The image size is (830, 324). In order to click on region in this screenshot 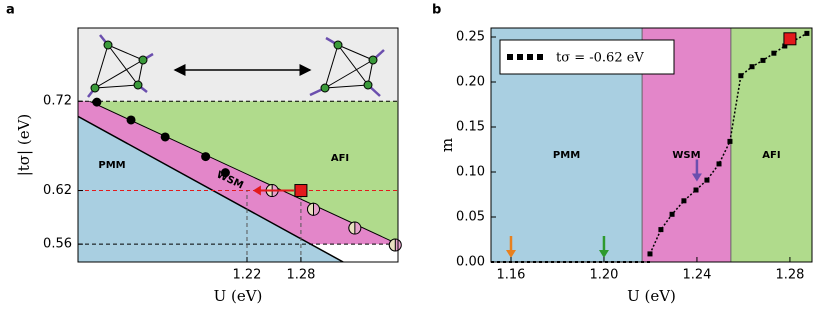, I will do `click(771, 145)`.